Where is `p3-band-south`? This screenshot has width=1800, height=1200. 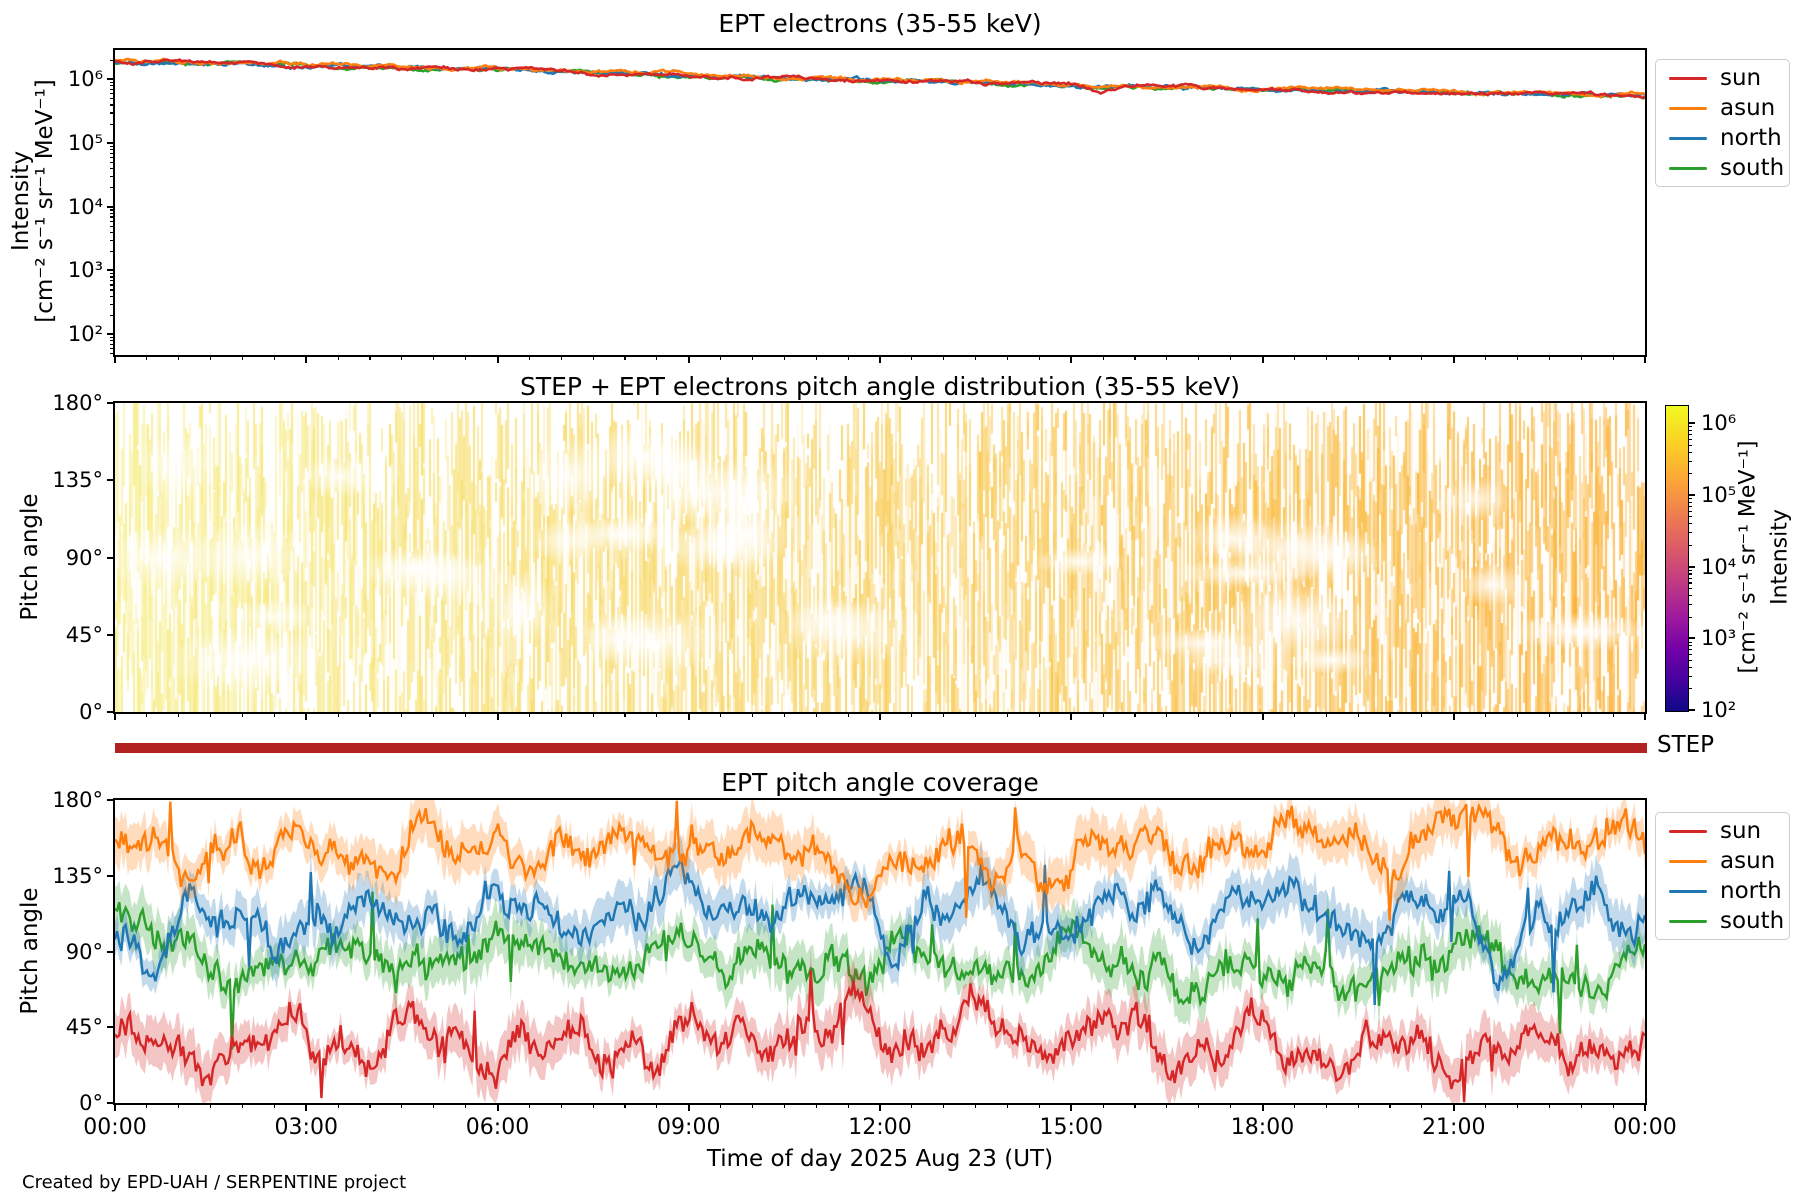 p3-band-south is located at coordinates (880, 971).